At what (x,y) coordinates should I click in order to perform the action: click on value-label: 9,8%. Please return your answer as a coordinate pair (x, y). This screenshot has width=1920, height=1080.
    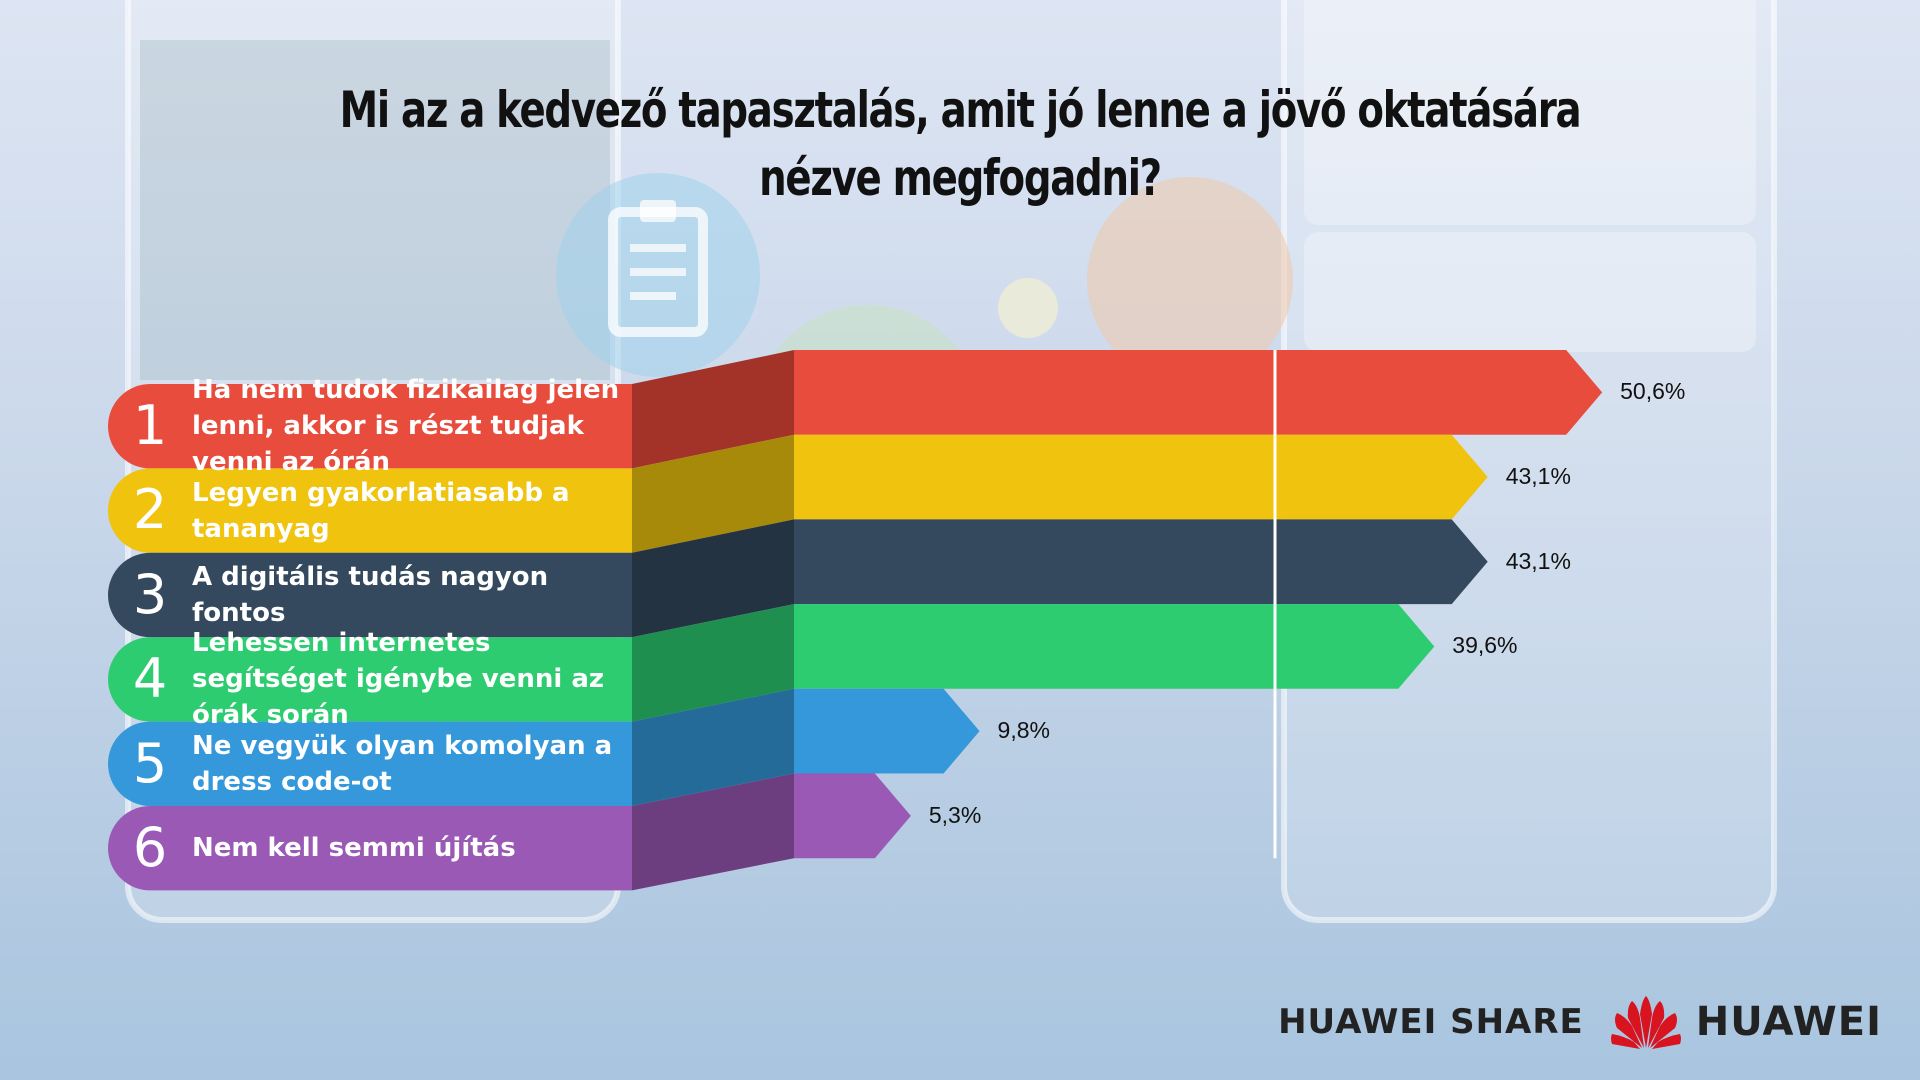
    Looking at the image, I should click on (1023, 730).